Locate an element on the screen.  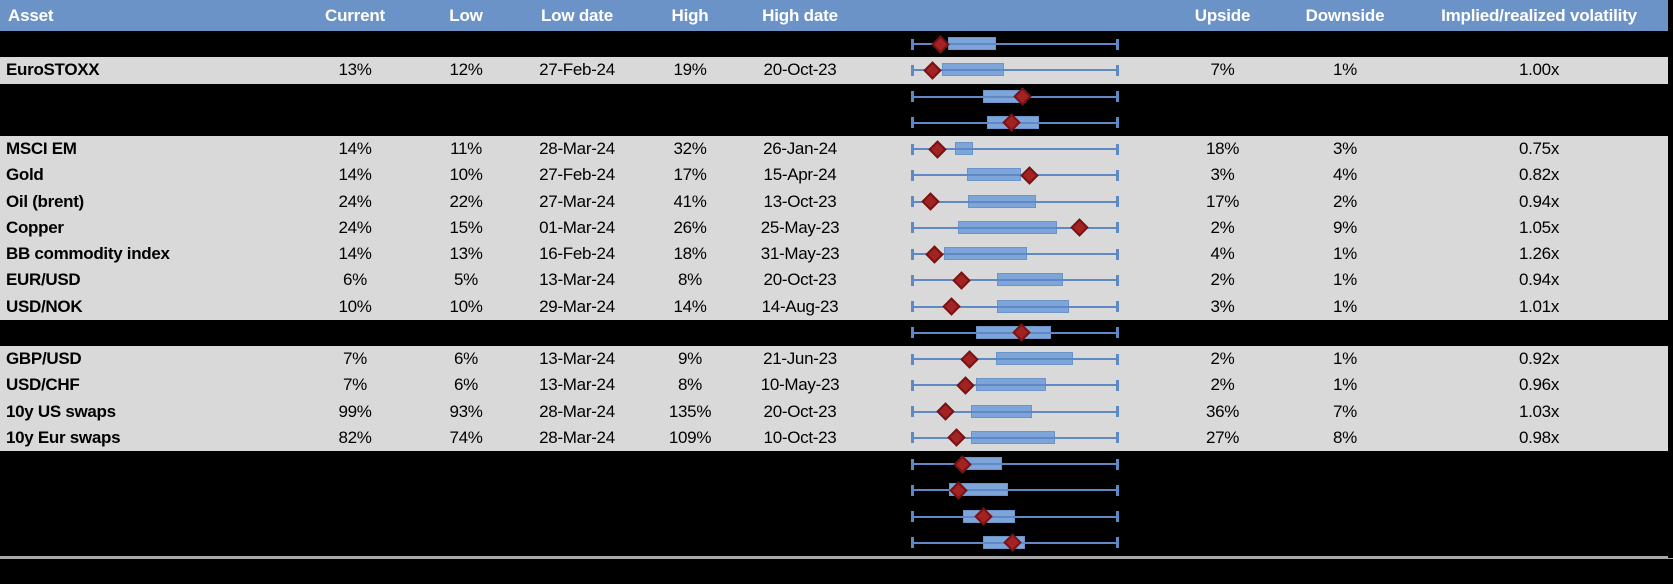
asset-name is located at coordinates (150, 464).